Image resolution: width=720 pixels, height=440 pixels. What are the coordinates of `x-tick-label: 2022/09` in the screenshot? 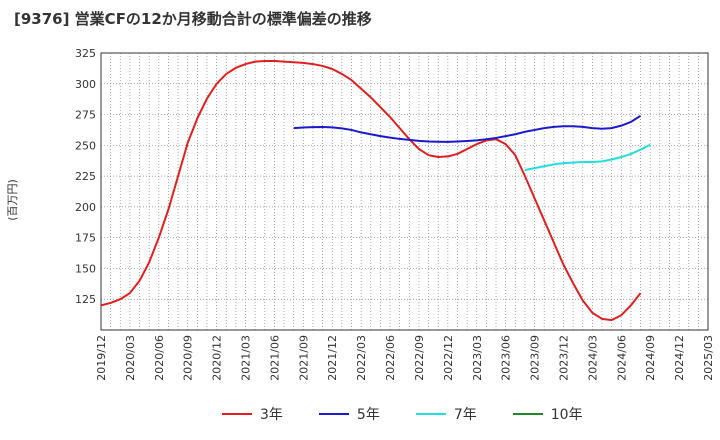 It's located at (419, 358).